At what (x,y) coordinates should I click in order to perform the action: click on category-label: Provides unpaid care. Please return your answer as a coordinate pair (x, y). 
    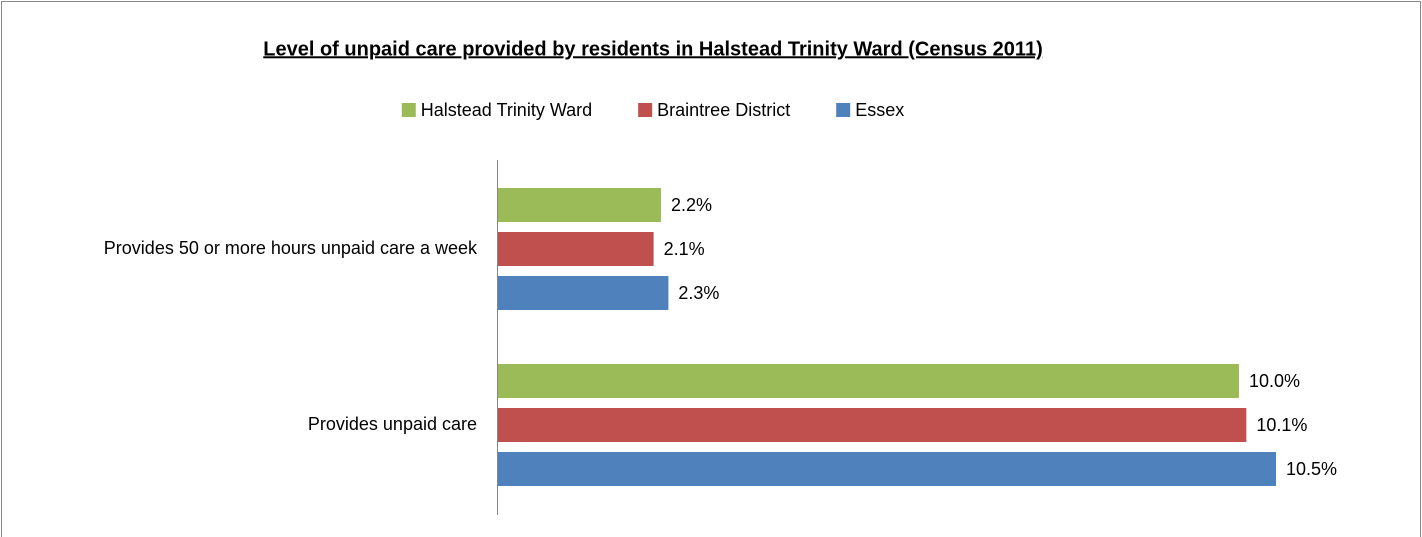
    Looking at the image, I should click on (392, 424).